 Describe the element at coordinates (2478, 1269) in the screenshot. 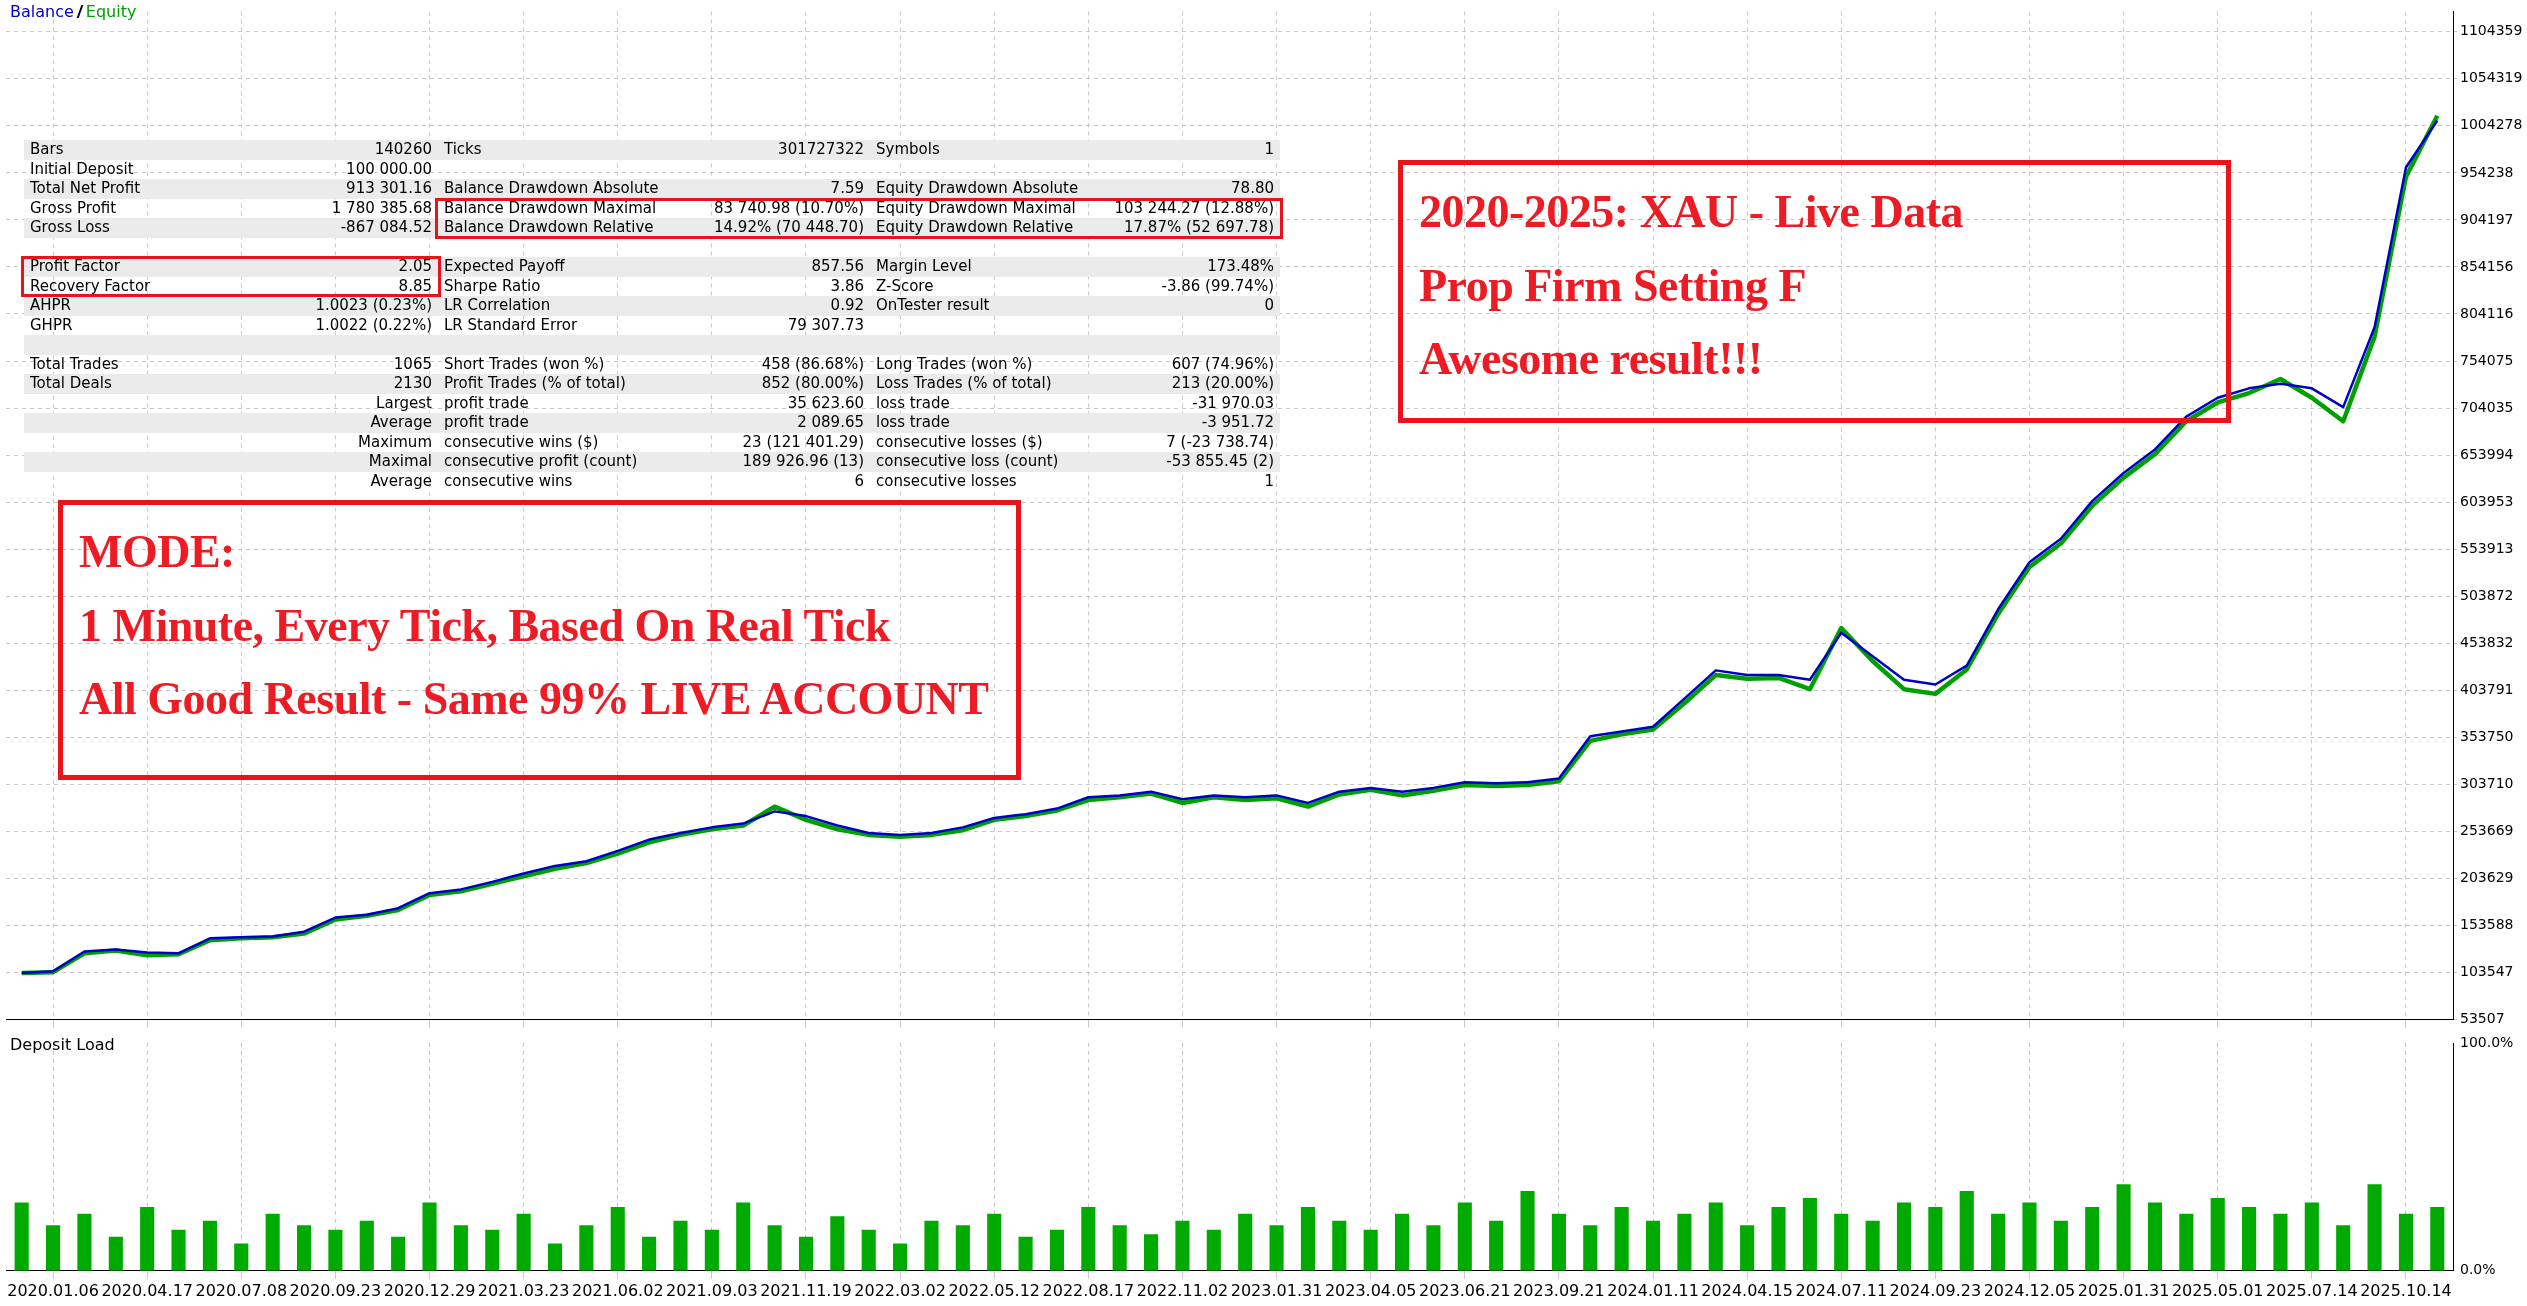

I see `y-tick-label: 0.0%` at that location.